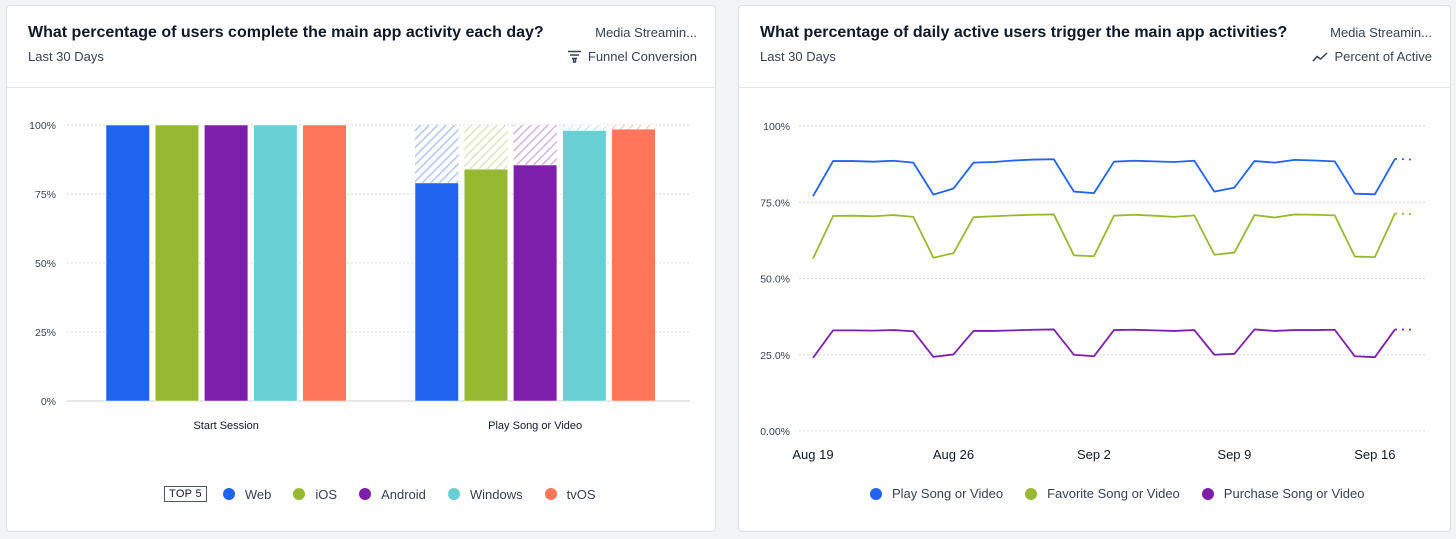 The image size is (1456, 539). I want to click on legend-item-purchase-song-or-video: Purchase Song or Video, so click(1283, 493).